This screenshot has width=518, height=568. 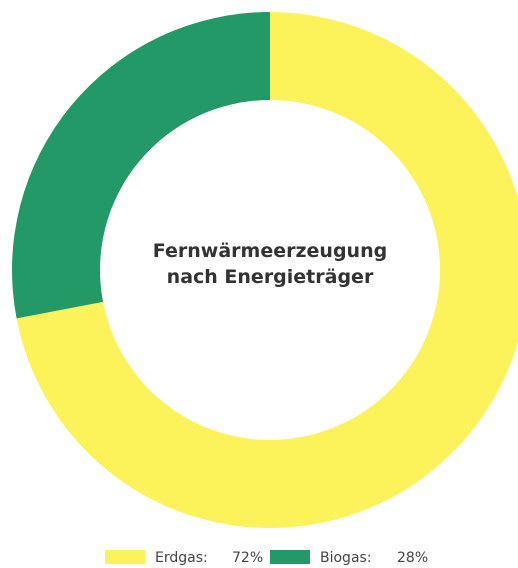 I want to click on chart-title: Fernwärmeerzeugung nach Energieträger, so click(x=270, y=264).